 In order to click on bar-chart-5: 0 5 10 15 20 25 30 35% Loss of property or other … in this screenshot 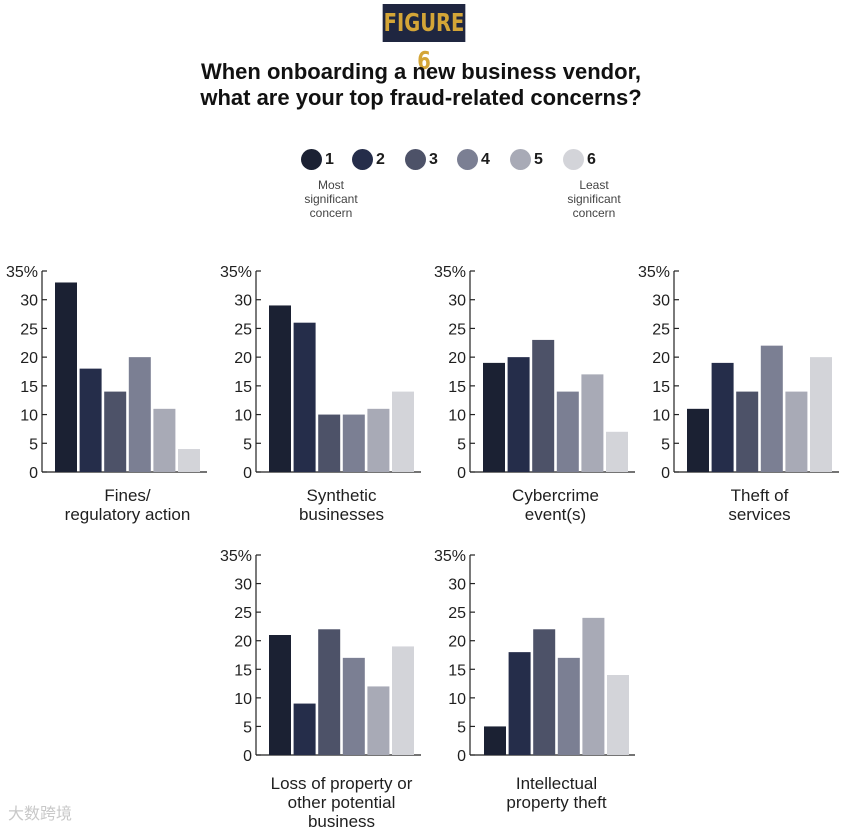, I will do `click(320, 687)`.